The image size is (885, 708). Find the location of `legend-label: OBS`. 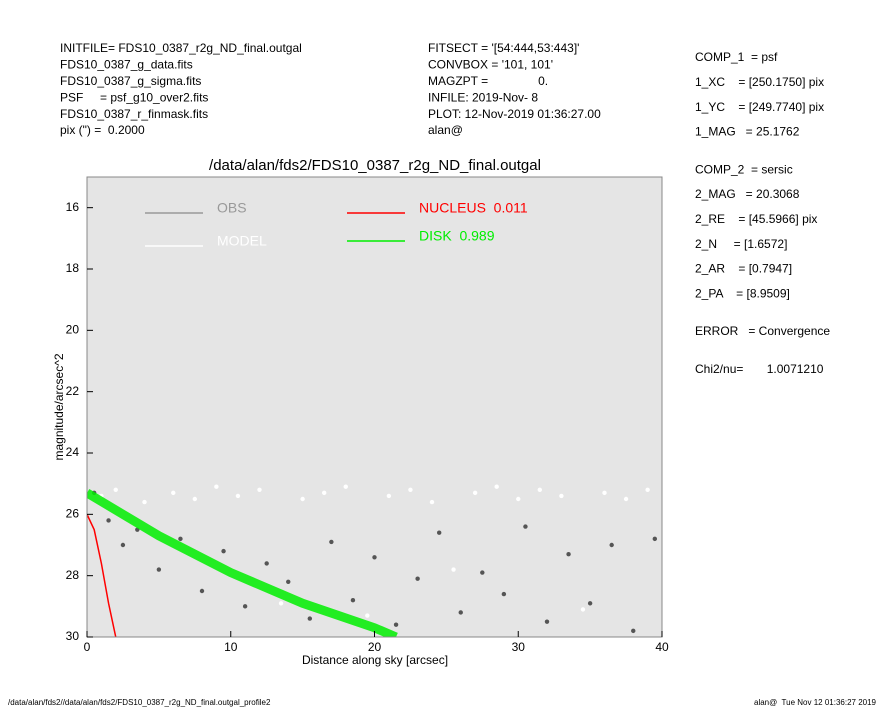

legend-label: OBS is located at coordinates (232, 208).